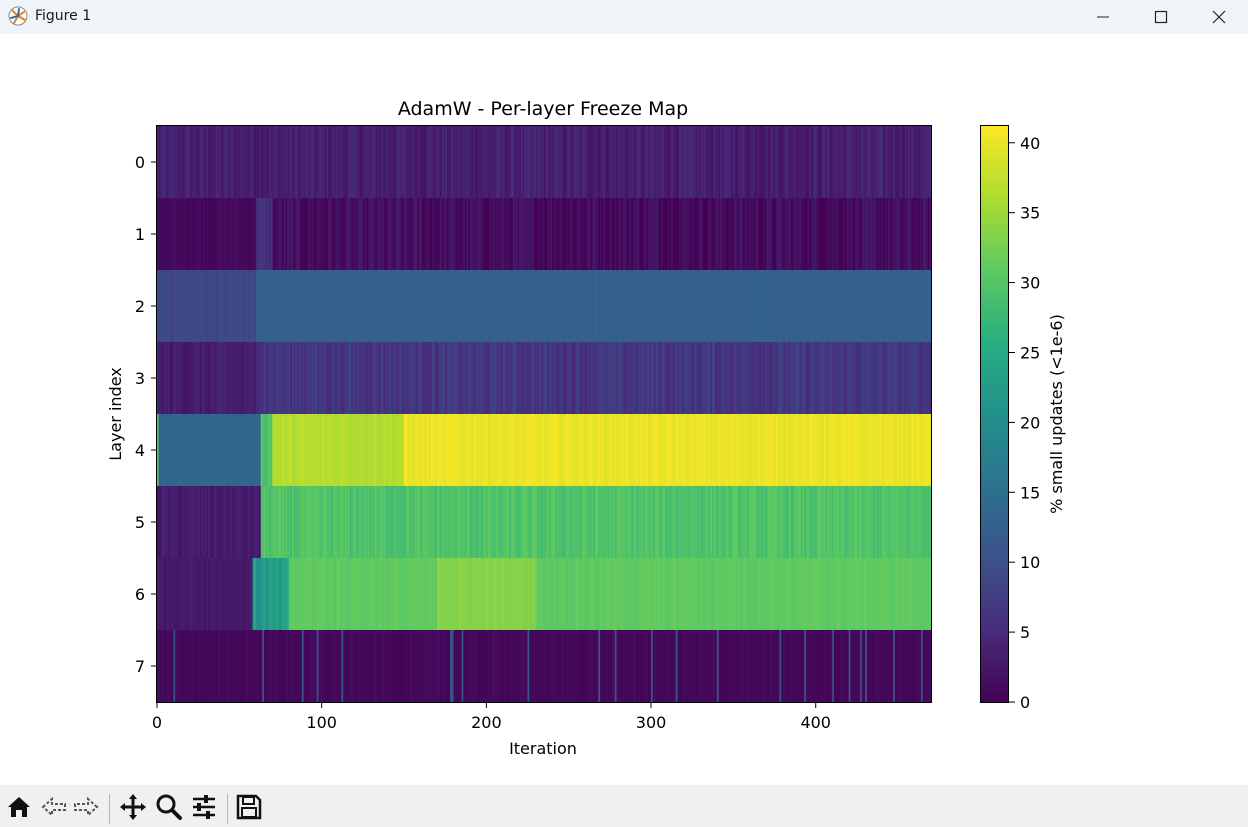 This screenshot has height=827, width=1248. I want to click on save-button, so click(249, 807).